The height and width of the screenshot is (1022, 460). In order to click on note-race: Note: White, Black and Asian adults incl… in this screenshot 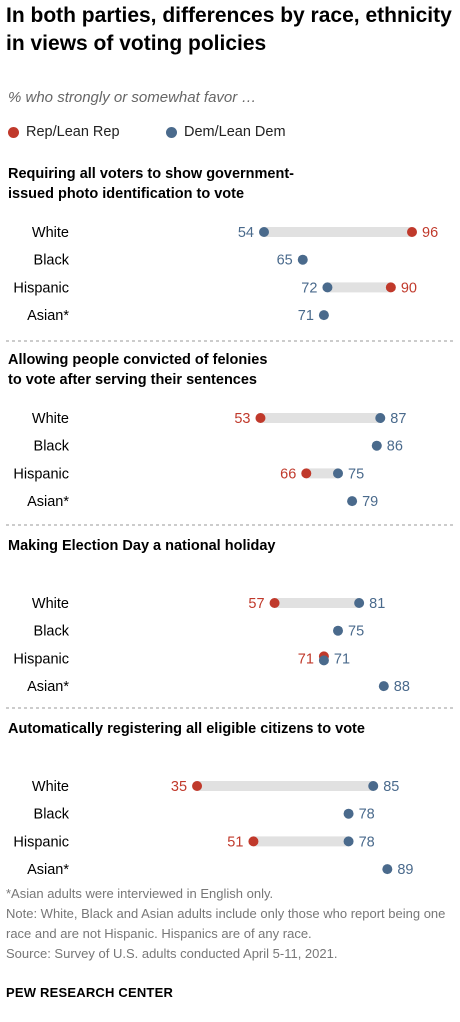, I will do `click(226, 923)`.